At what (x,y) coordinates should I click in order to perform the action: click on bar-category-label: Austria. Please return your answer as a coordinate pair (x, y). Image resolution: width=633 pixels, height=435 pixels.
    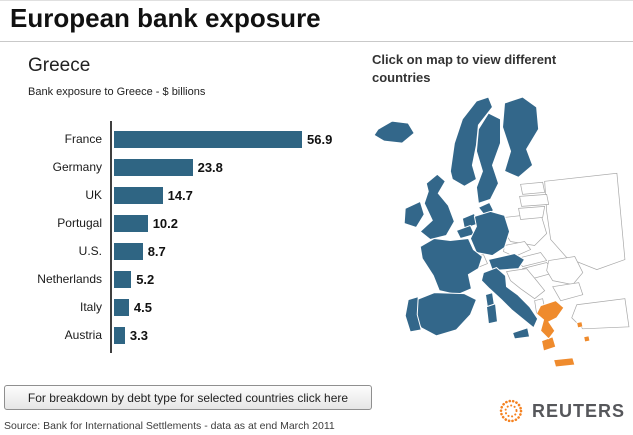
    Looking at the image, I should click on (83, 335).